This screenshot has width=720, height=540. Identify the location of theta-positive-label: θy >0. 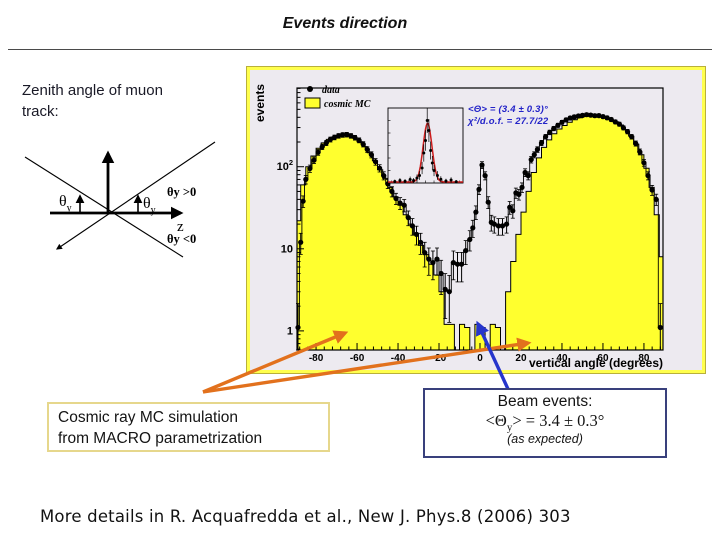
(181, 192).